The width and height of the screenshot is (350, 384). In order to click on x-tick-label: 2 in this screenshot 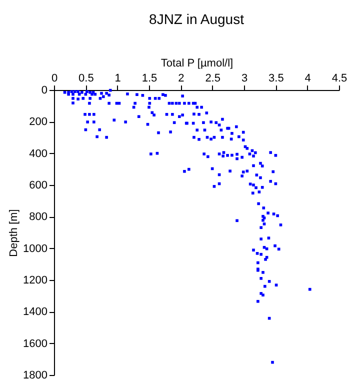, I will do `click(181, 78)`.